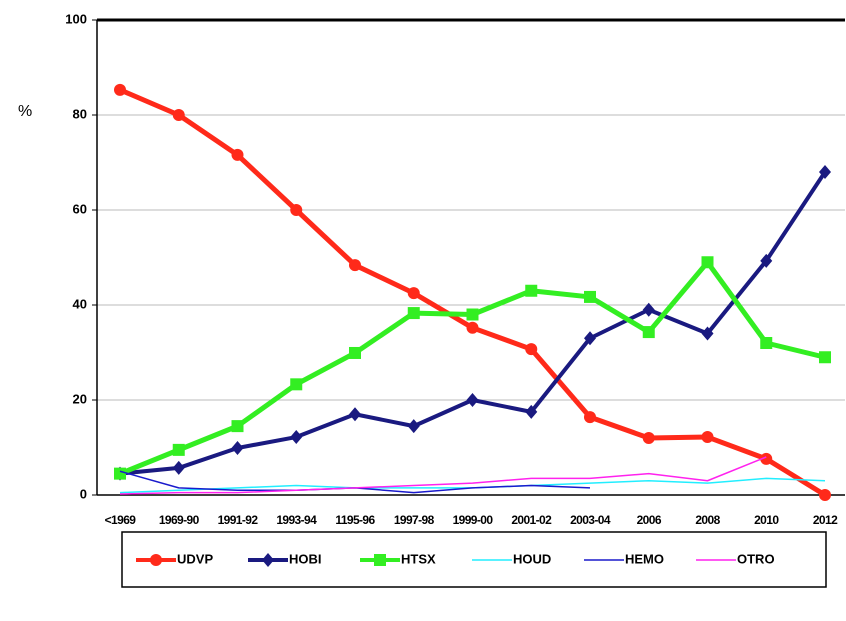  What do you see at coordinates (756, 558) in the screenshot?
I see `legend-label: OTRO` at bounding box center [756, 558].